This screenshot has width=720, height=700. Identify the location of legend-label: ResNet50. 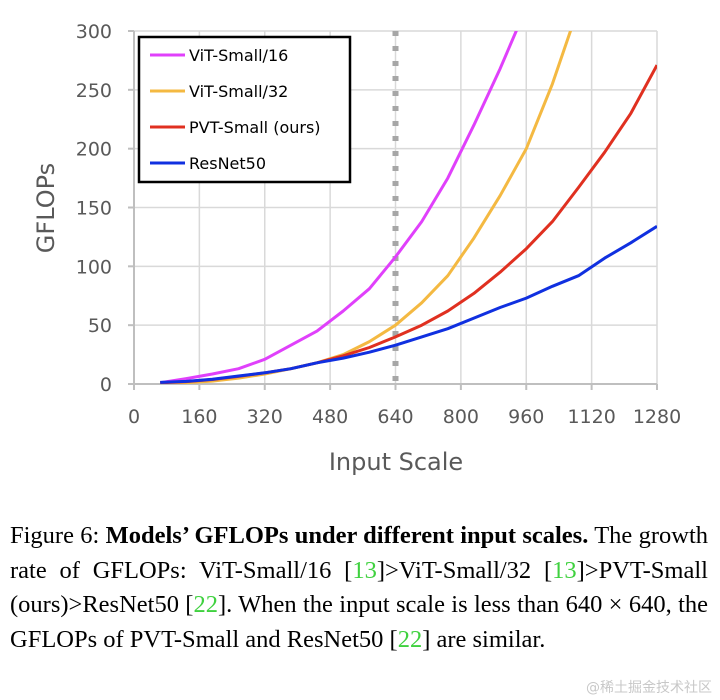
(227, 163).